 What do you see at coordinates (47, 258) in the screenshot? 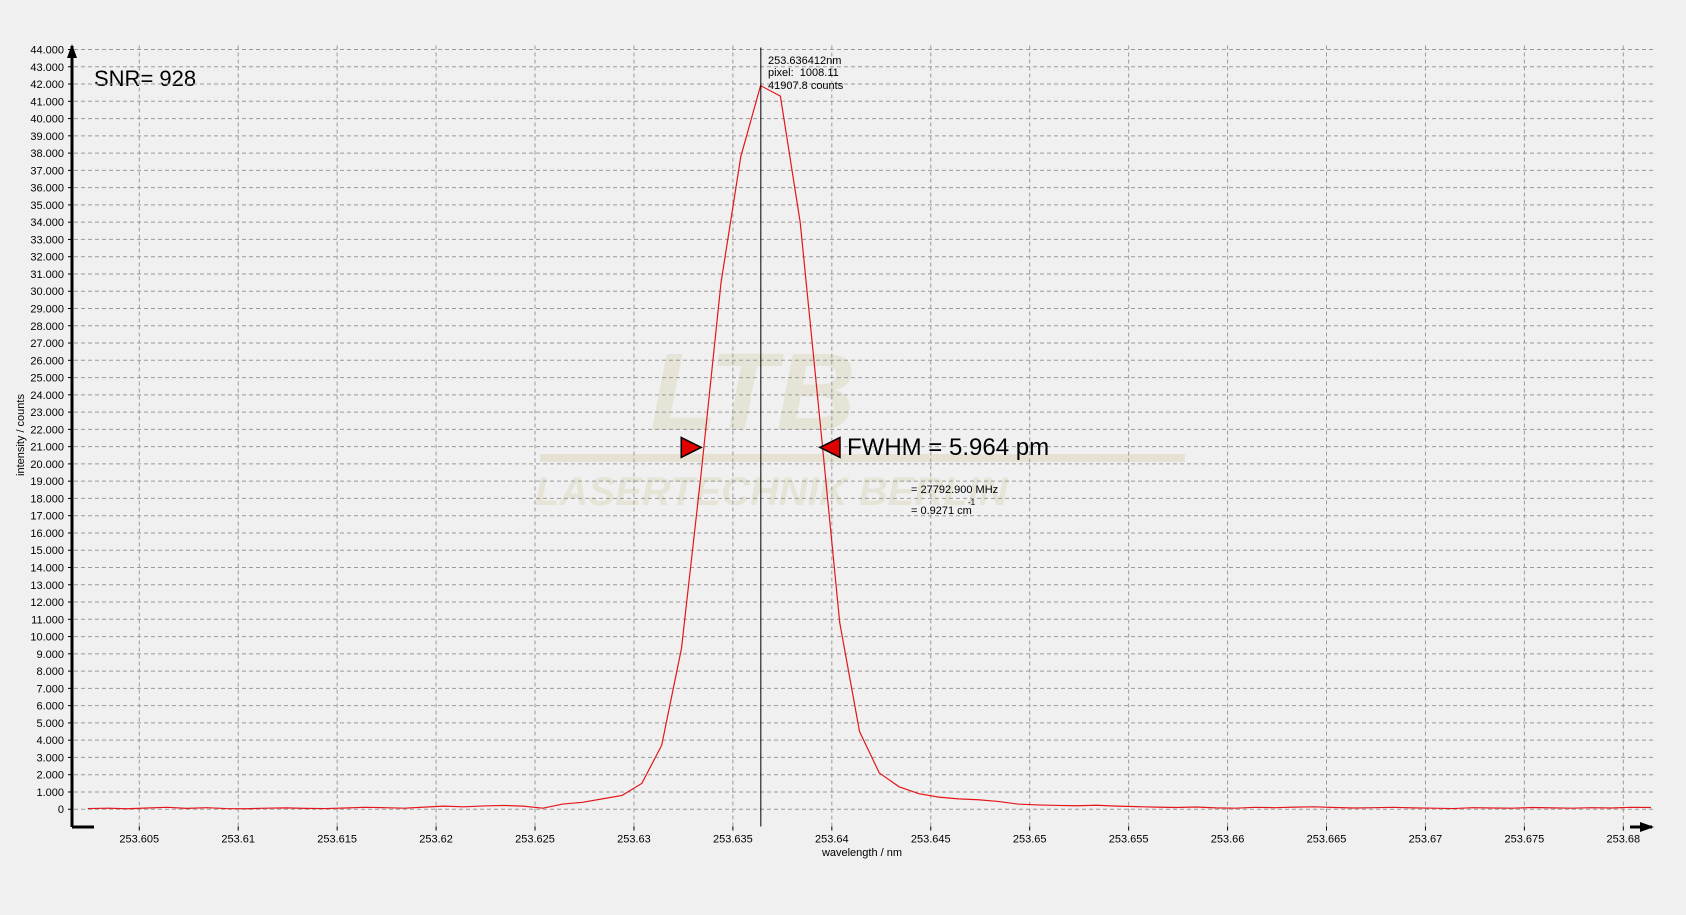
I see `y-tick-label: 32.000` at bounding box center [47, 258].